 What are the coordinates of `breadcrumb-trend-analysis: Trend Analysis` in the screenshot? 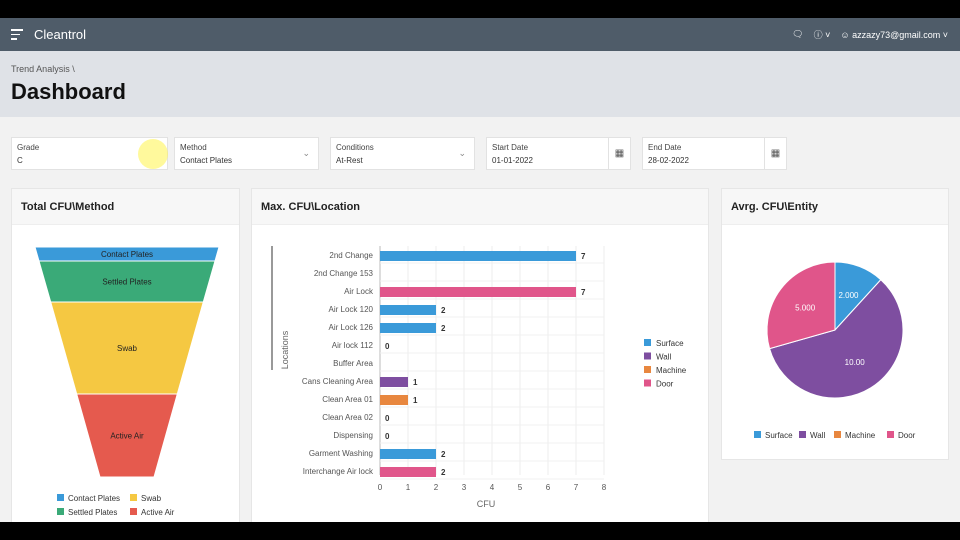 It's located at (40, 69).